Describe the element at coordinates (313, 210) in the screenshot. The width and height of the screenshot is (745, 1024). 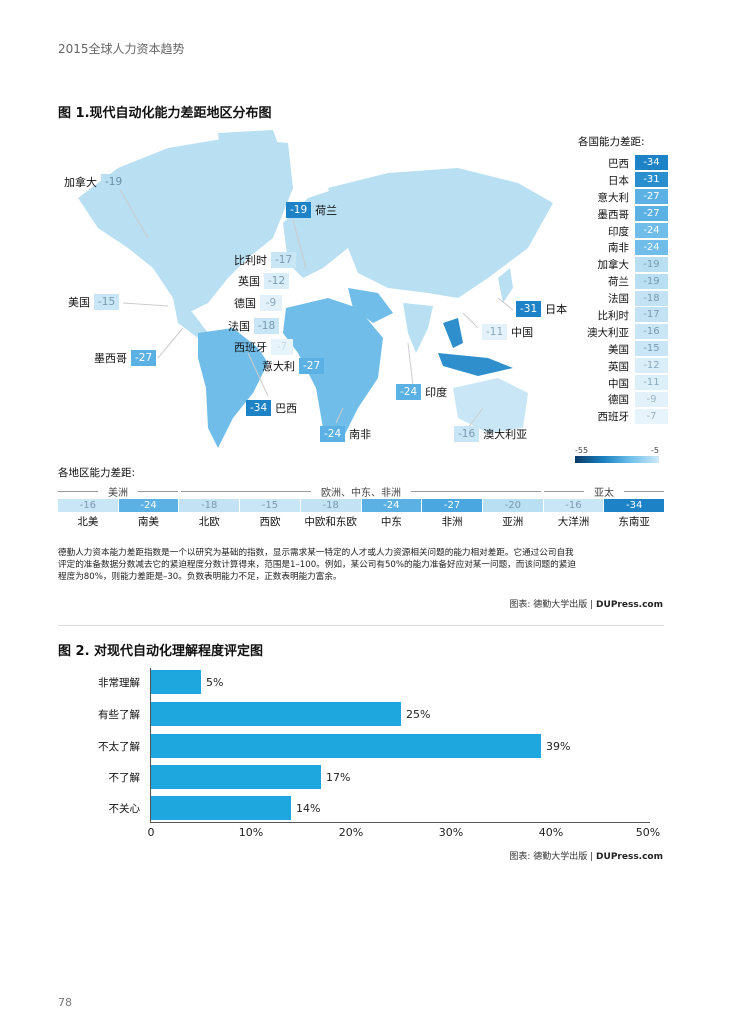
I see `map-label-netherlands: -19 荷兰` at that location.